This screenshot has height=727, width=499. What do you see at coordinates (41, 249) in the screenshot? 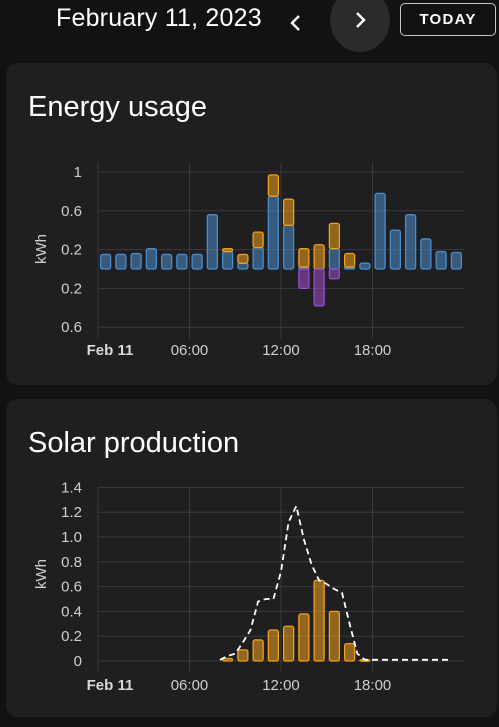
I see `energy-y-axis-label: kWh` at bounding box center [41, 249].